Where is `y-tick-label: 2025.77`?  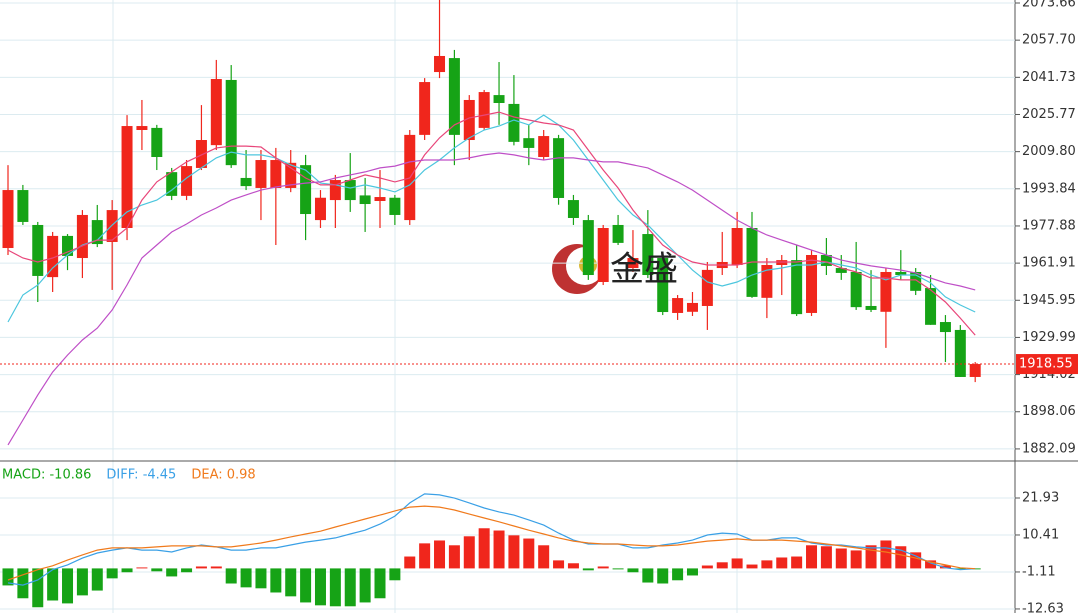
y-tick-label: 2025.77 is located at coordinates (1049, 114).